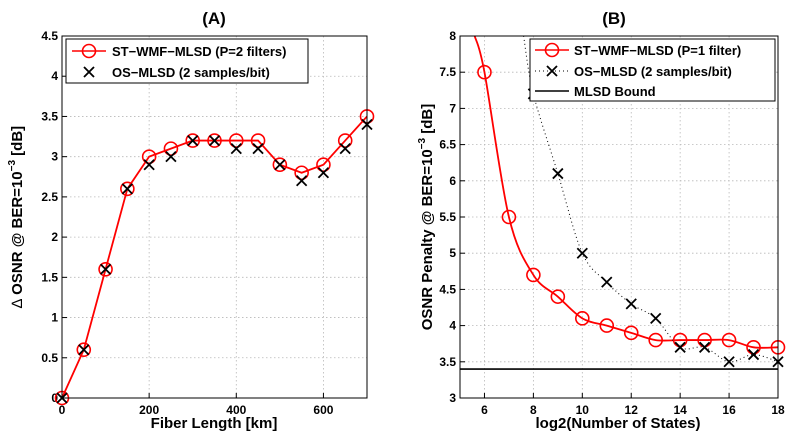 This screenshot has height=436, width=787. I want to click on a-ytick-label: 4, so click(54, 76).